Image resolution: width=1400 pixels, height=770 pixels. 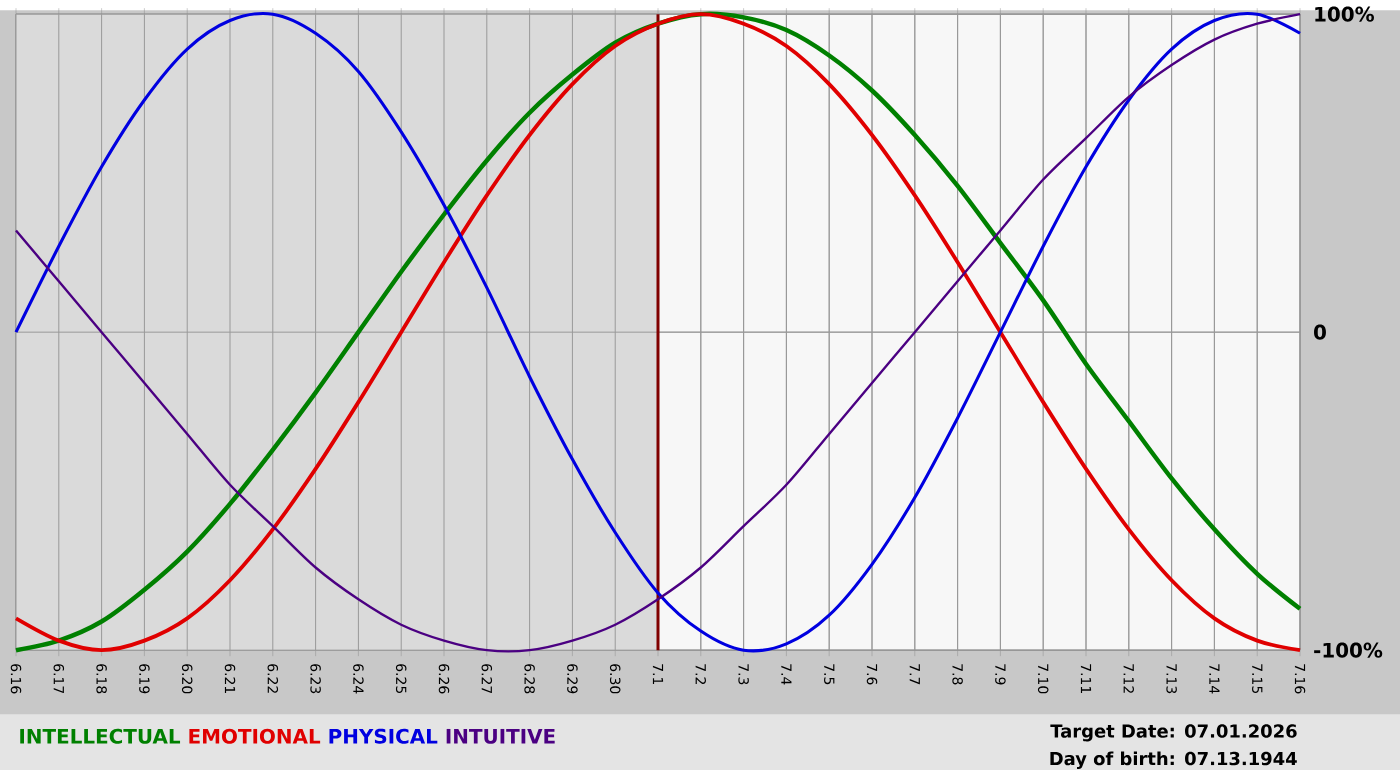 What do you see at coordinates (1173, 759) in the screenshot?
I see `text: Day of birth: 07.13.1944` at bounding box center [1173, 759].